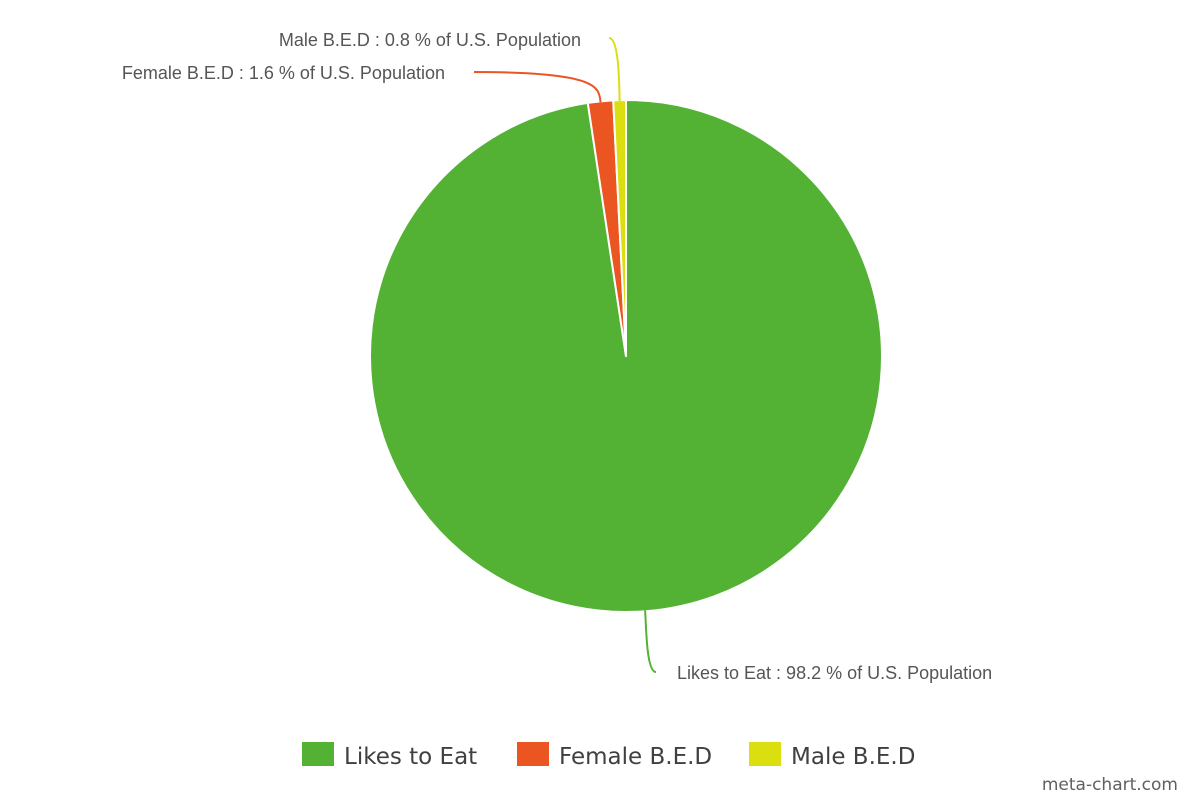  Describe the element at coordinates (410, 757) in the screenshot. I see `legend-label-likes-to-eat: Likes to Eat` at that location.